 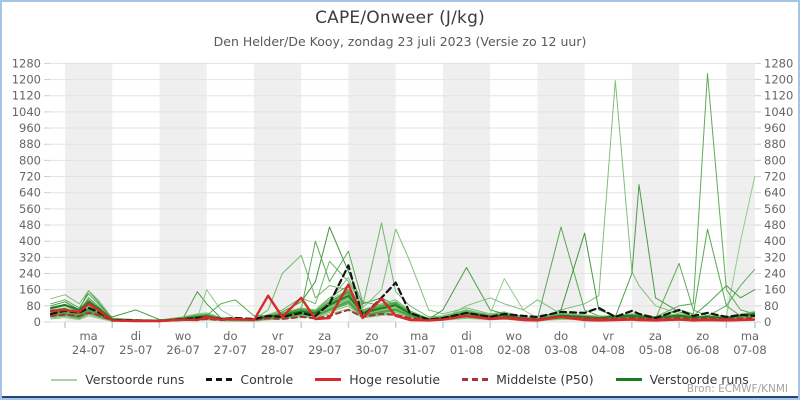 I want to click on bottom-accent-line, so click(x=400, y=397).